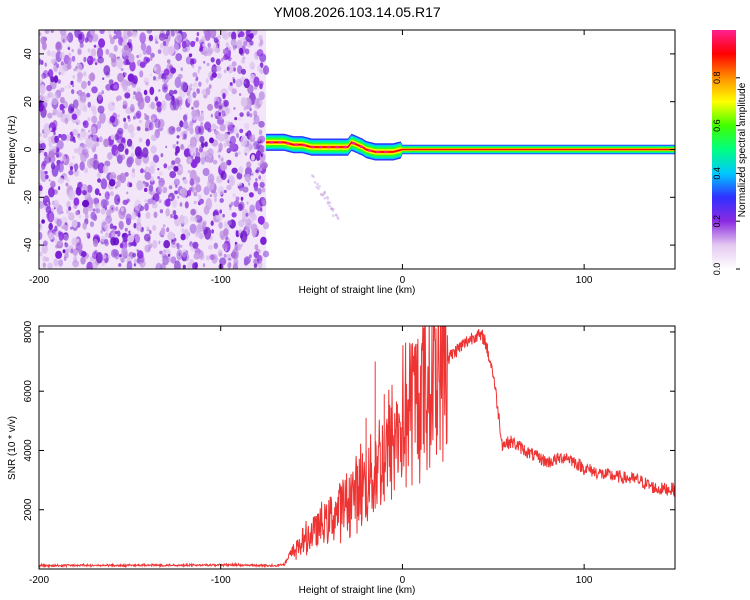 Image resolution: width=750 pixels, height=600 pixels. Describe the element at coordinates (369, 150) in the screenshot. I see `carrier-peak` at that location.